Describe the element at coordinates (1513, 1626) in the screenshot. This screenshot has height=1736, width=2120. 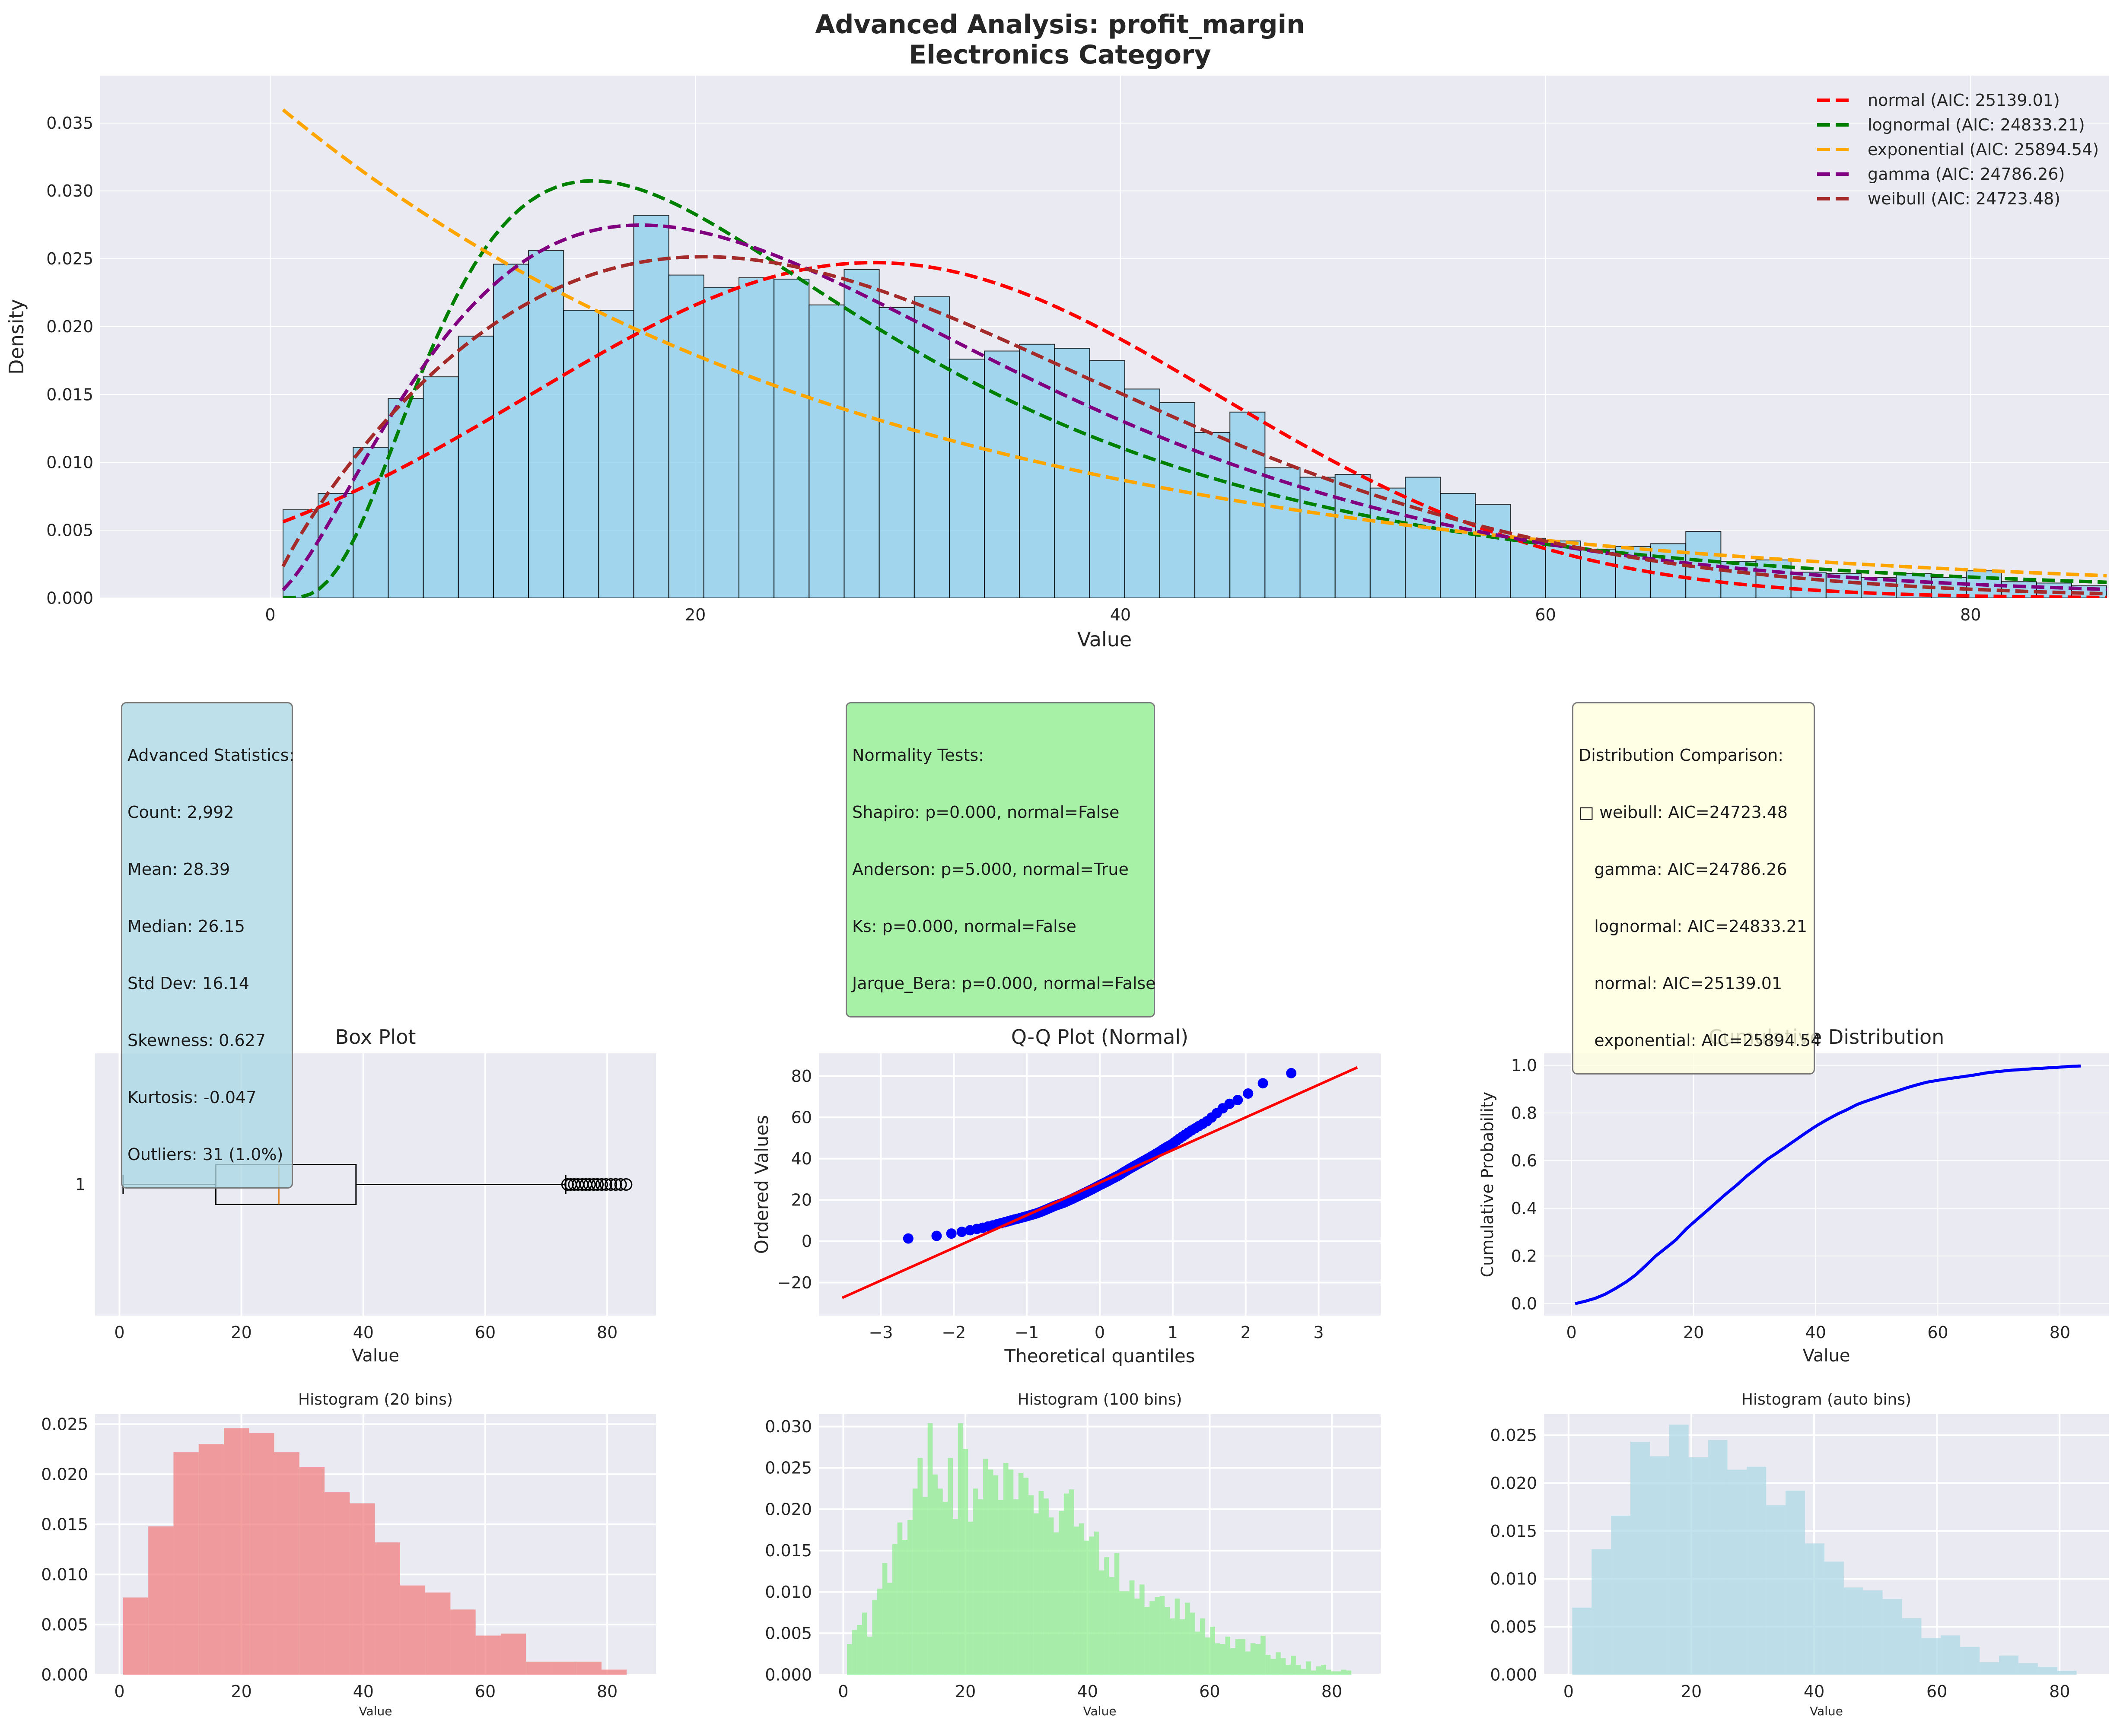
I see `hauto-ytick-label: 0.005` at that location.